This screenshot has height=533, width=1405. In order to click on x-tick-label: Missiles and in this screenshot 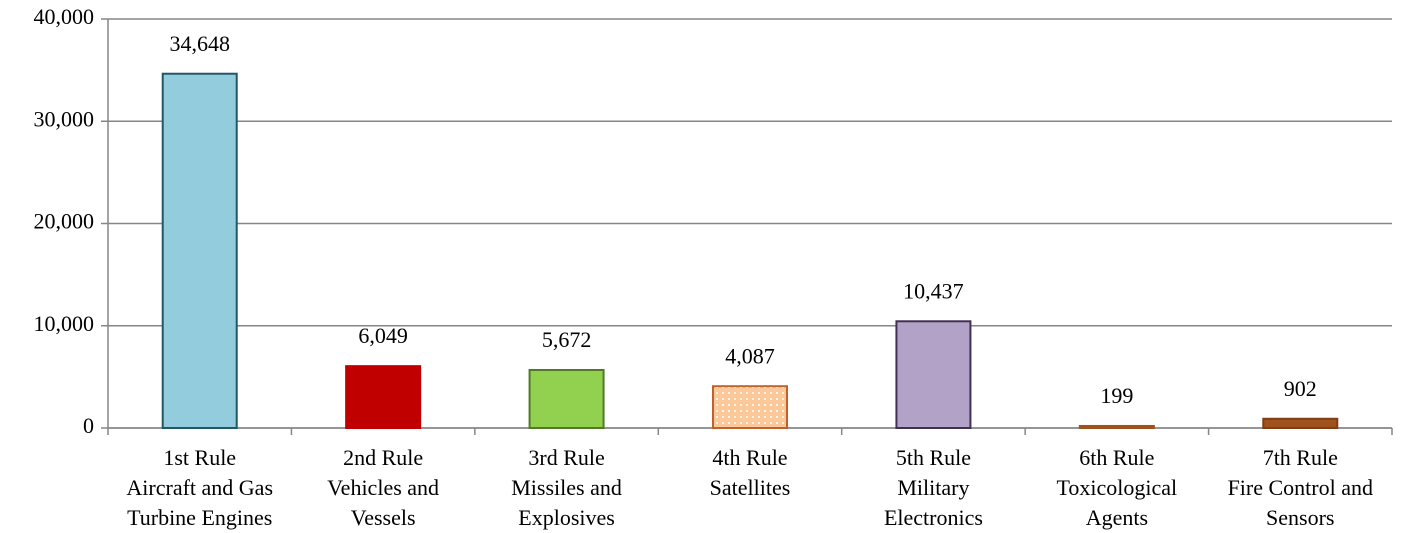, I will do `click(566, 487)`.